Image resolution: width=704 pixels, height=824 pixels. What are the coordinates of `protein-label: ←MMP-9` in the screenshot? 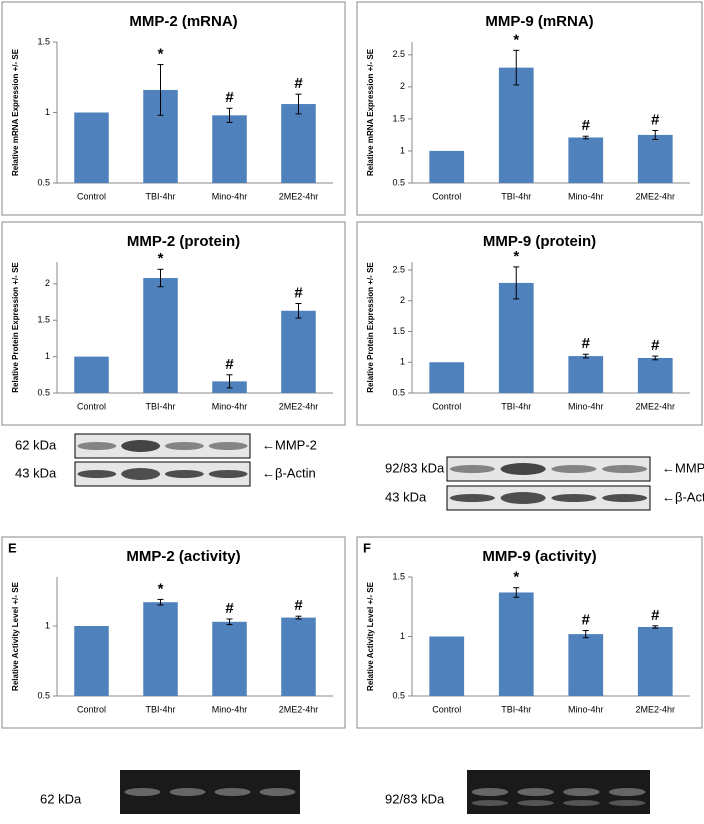 It's located at (683, 467).